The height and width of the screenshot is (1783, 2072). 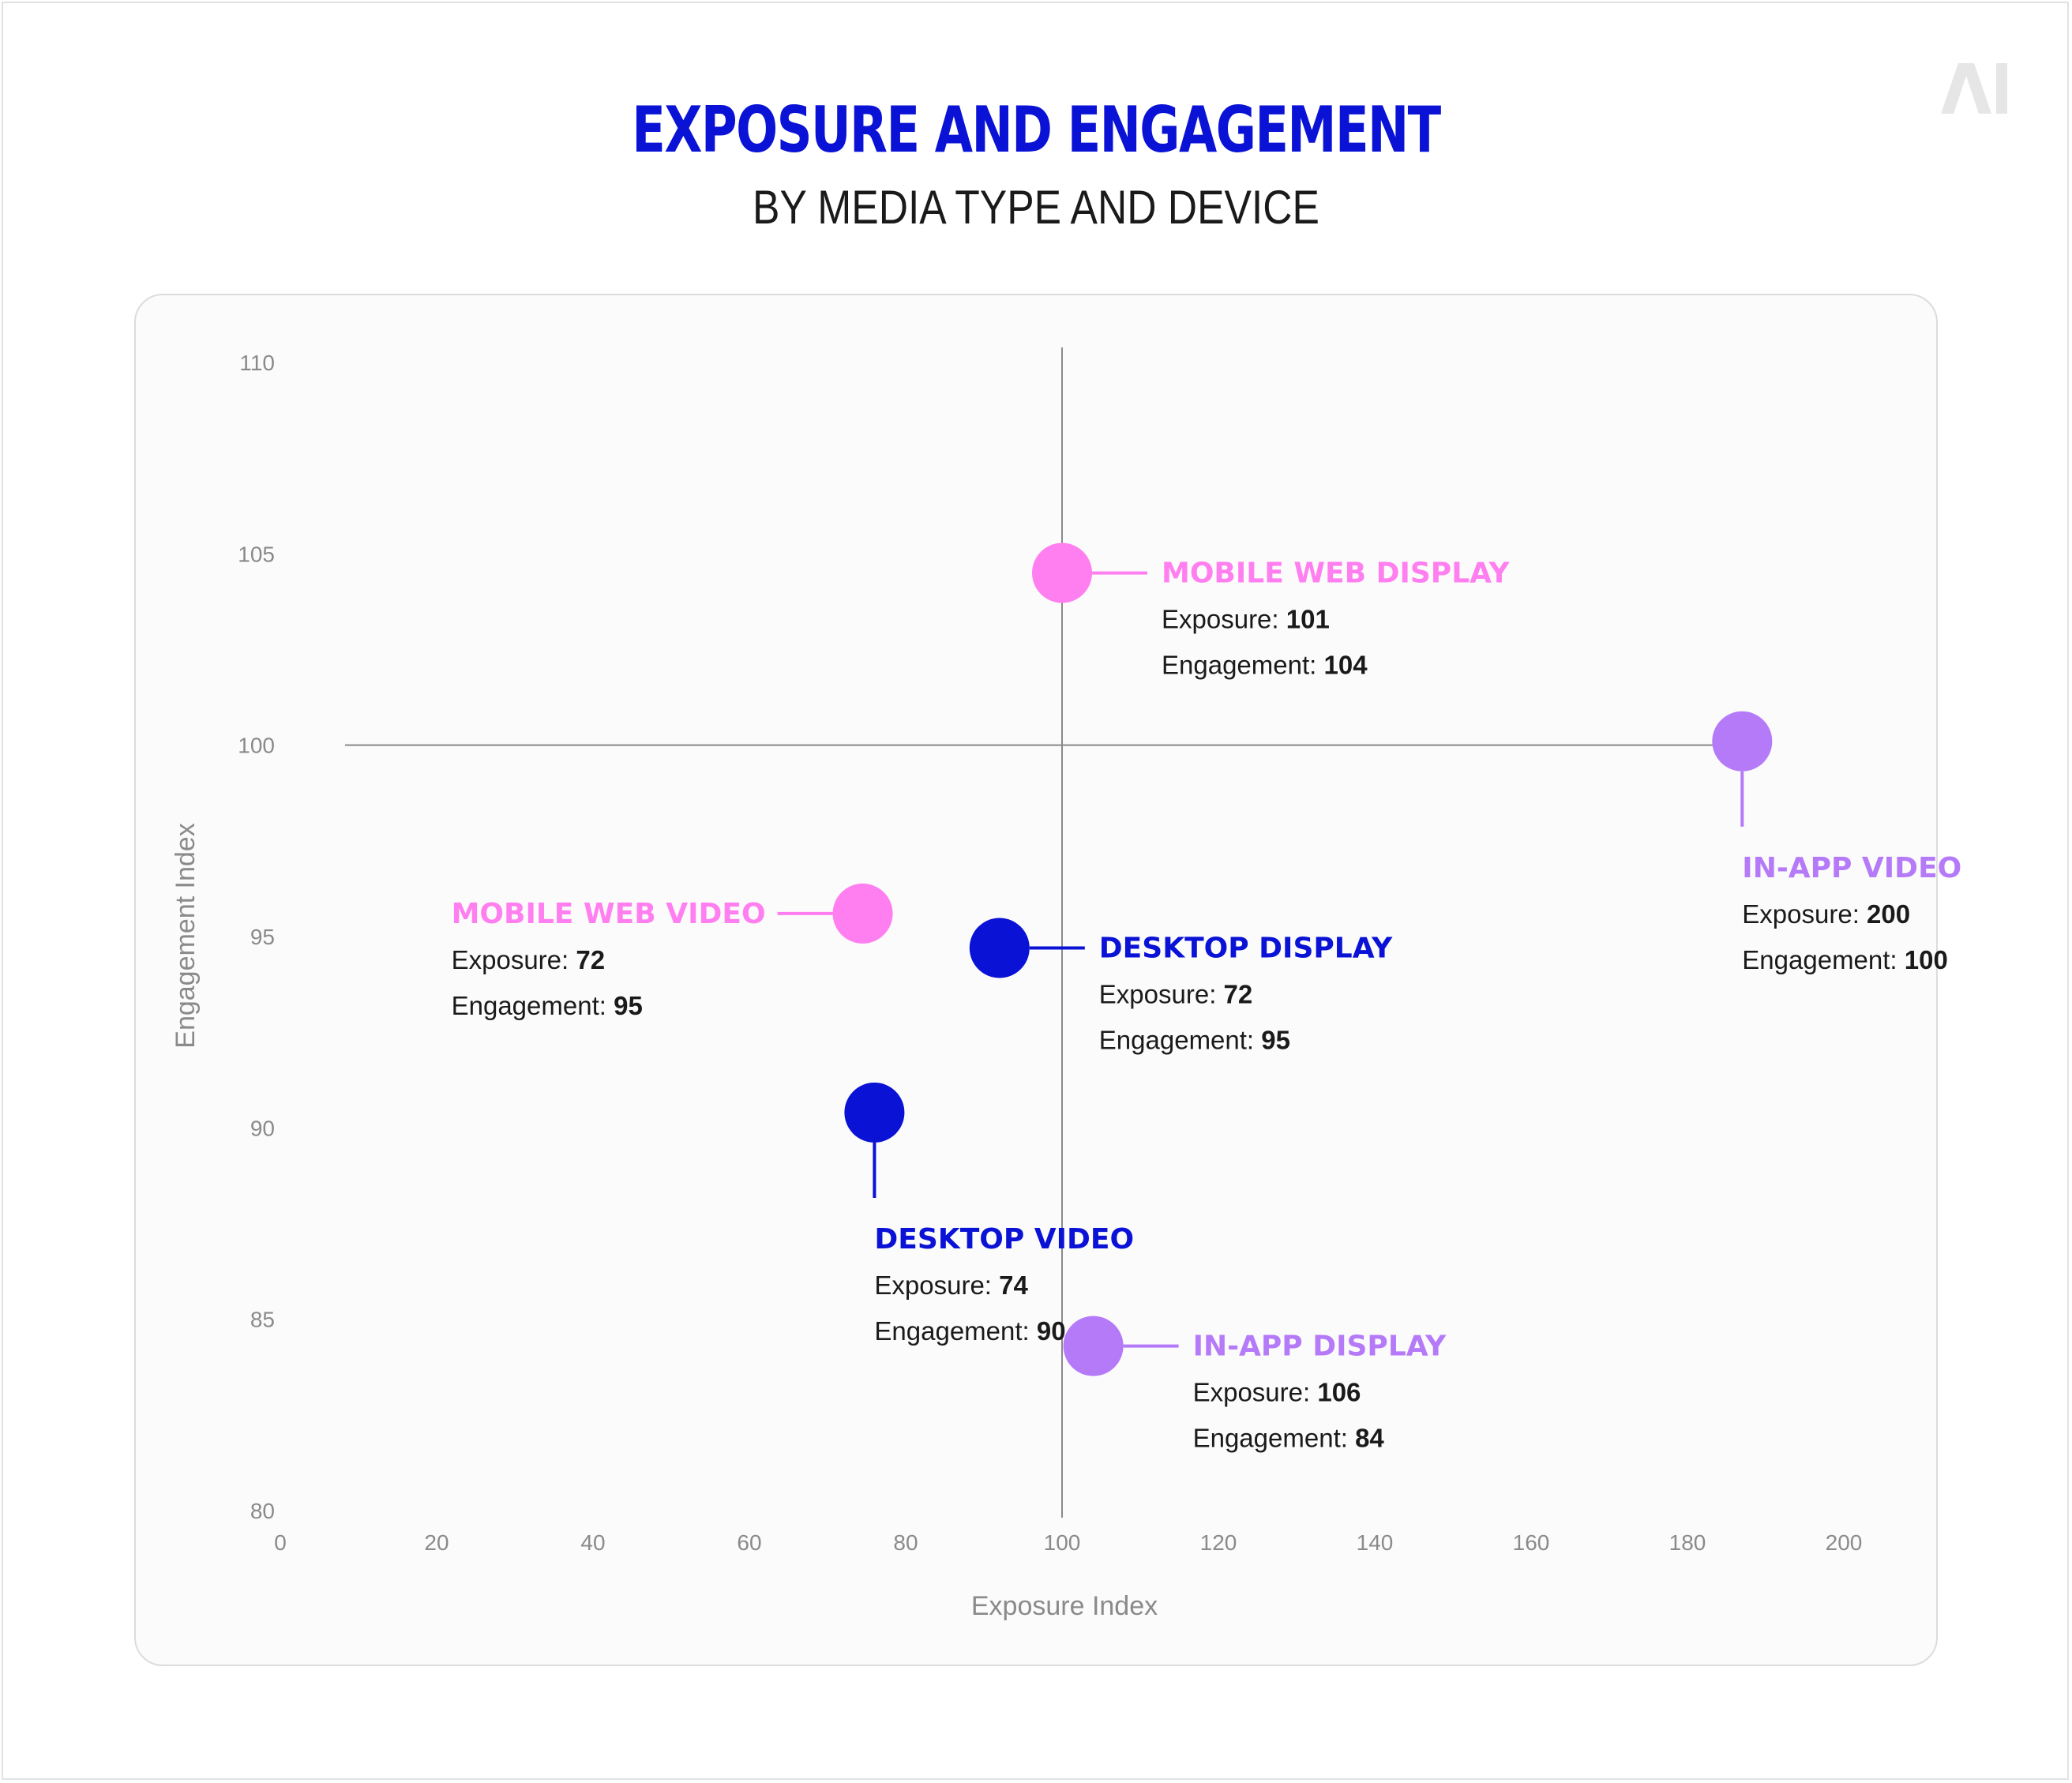 What do you see at coordinates (1064, 1606) in the screenshot?
I see `x-axis-title: Exposure Index` at bounding box center [1064, 1606].